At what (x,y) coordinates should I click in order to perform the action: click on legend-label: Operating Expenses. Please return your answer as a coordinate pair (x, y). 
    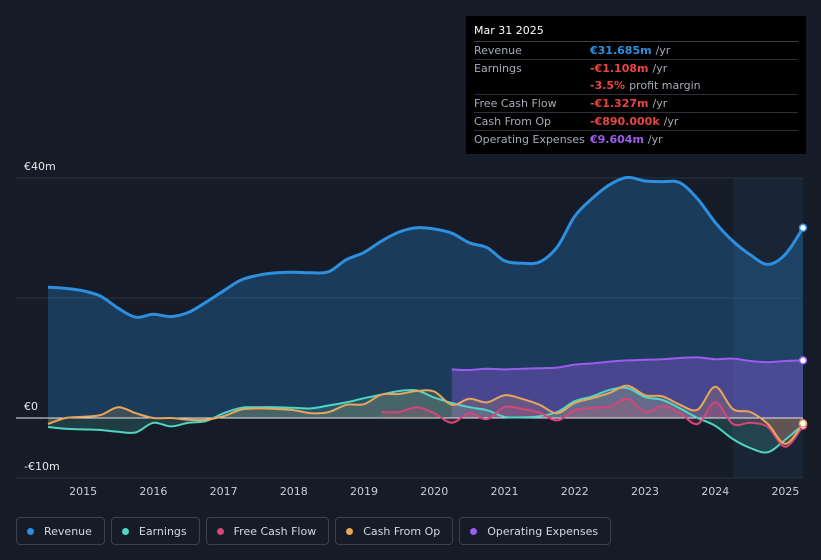
    Looking at the image, I should click on (543, 531).